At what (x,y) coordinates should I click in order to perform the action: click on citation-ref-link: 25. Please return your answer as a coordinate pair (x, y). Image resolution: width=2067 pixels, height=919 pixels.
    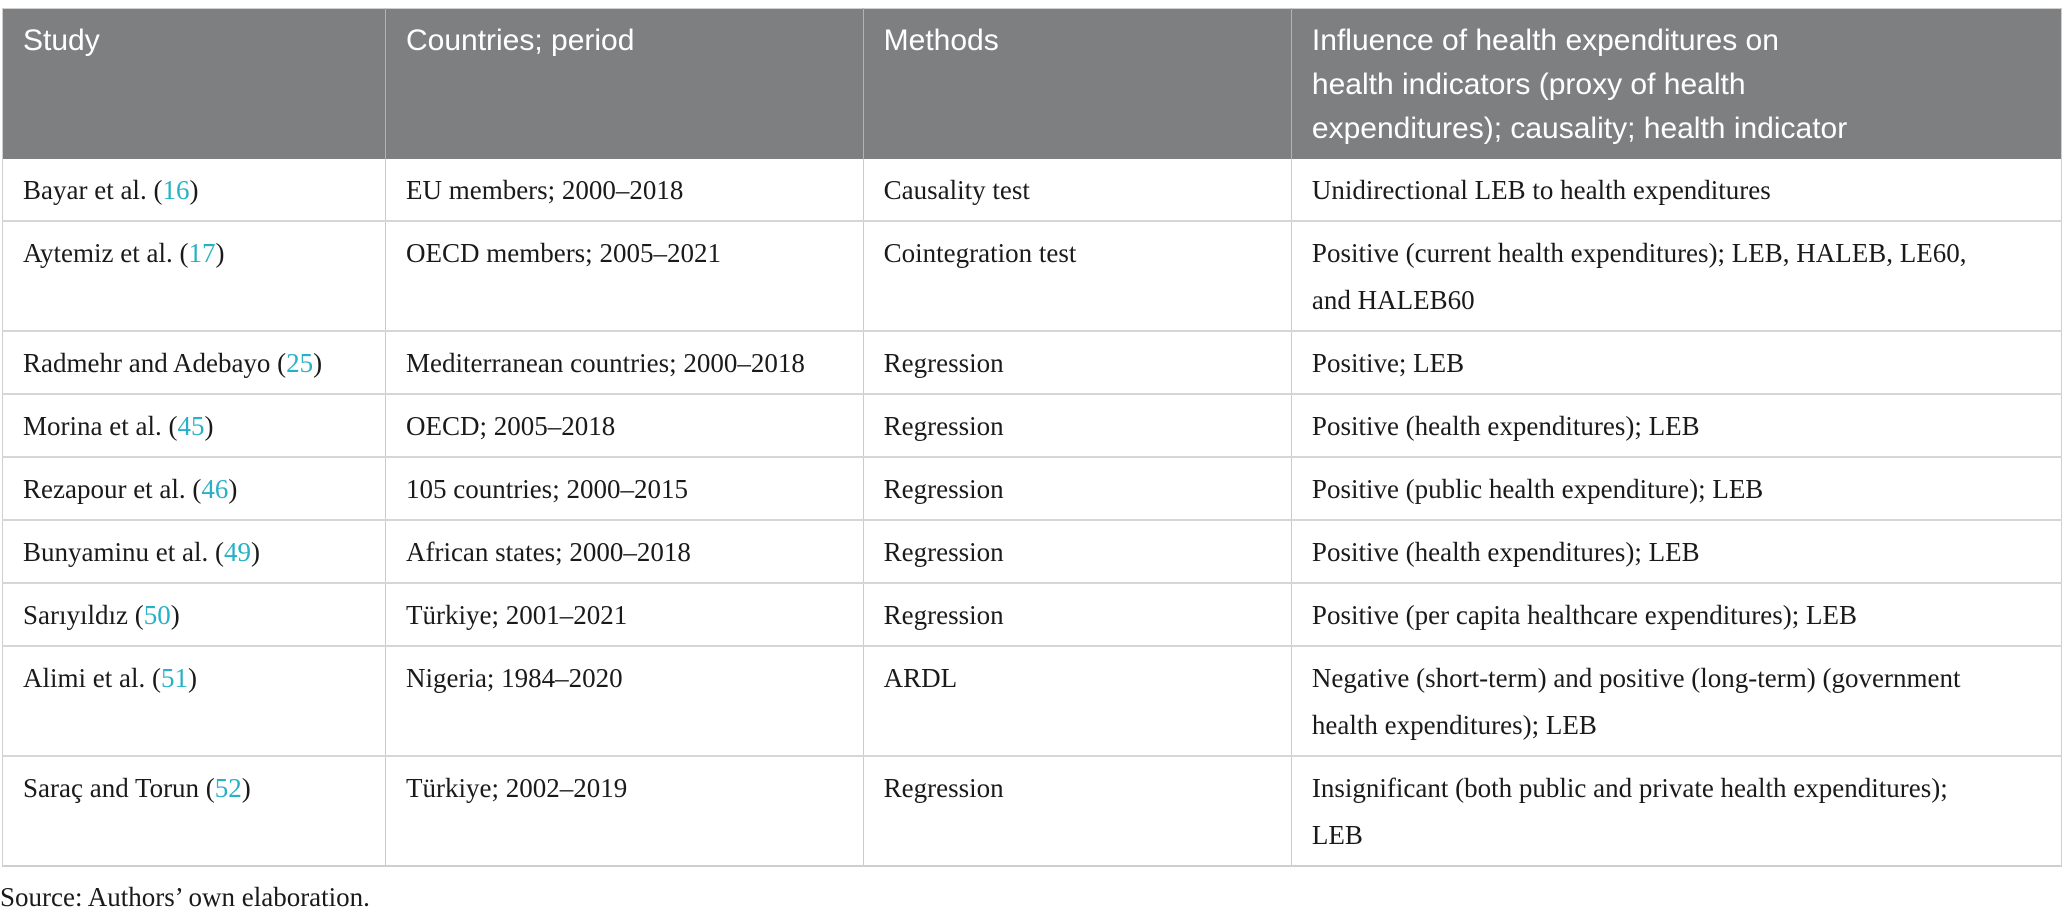
    Looking at the image, I should click on (300, 363).